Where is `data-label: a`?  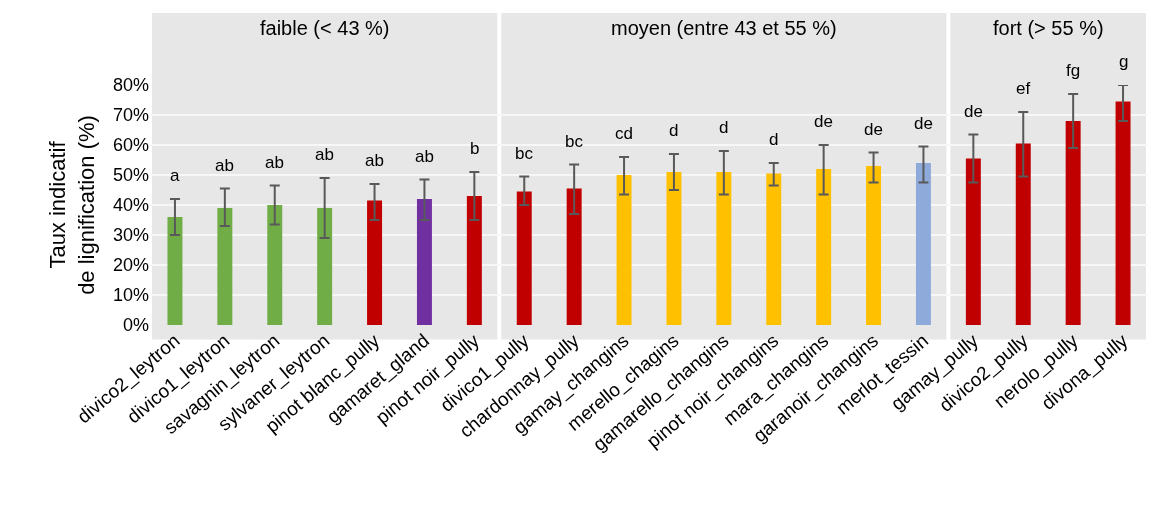
data-label: a is located at coordinates (175, 175).